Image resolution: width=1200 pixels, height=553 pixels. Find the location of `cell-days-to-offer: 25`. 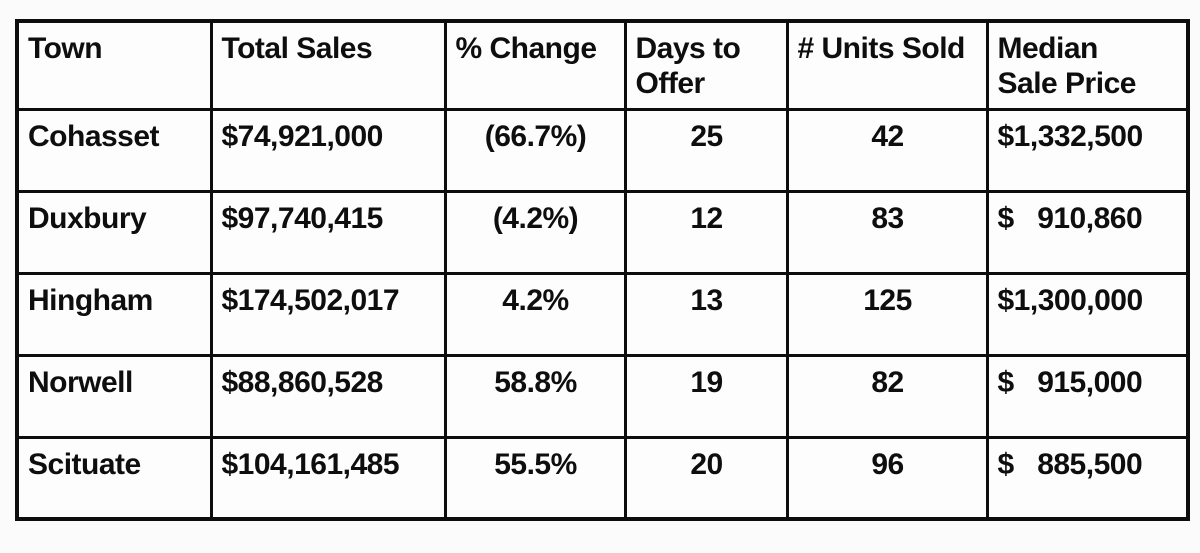

cell-days-to-offer: 25 is located at coordinates (706, 150).